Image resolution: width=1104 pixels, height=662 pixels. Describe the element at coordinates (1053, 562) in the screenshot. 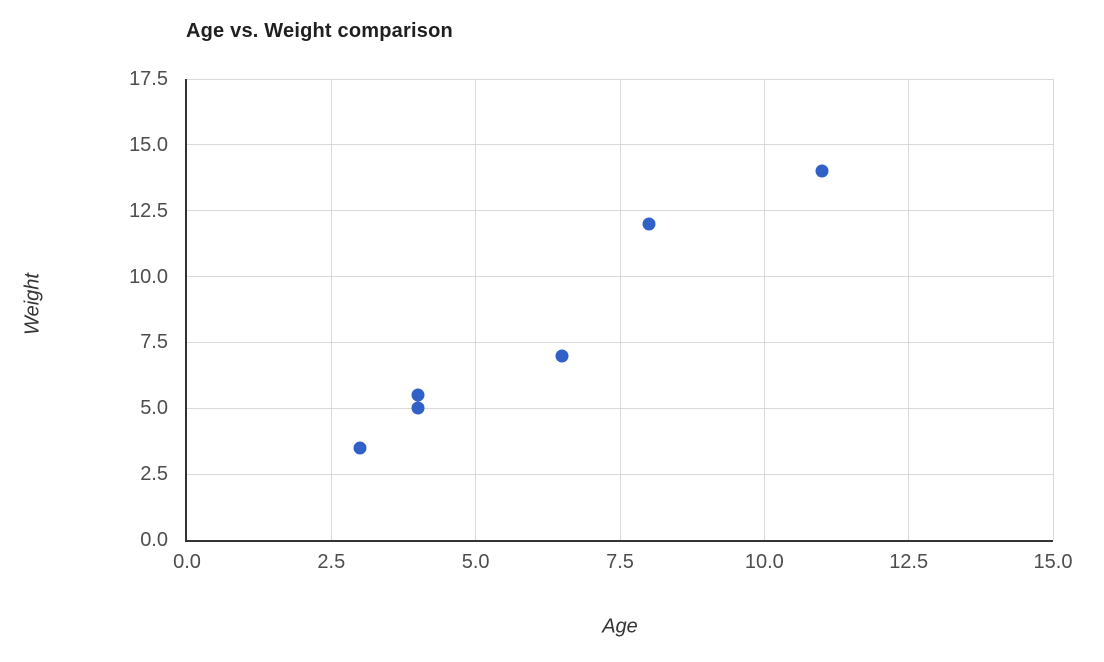

I see `x-tick-label: 15.0` at that location.